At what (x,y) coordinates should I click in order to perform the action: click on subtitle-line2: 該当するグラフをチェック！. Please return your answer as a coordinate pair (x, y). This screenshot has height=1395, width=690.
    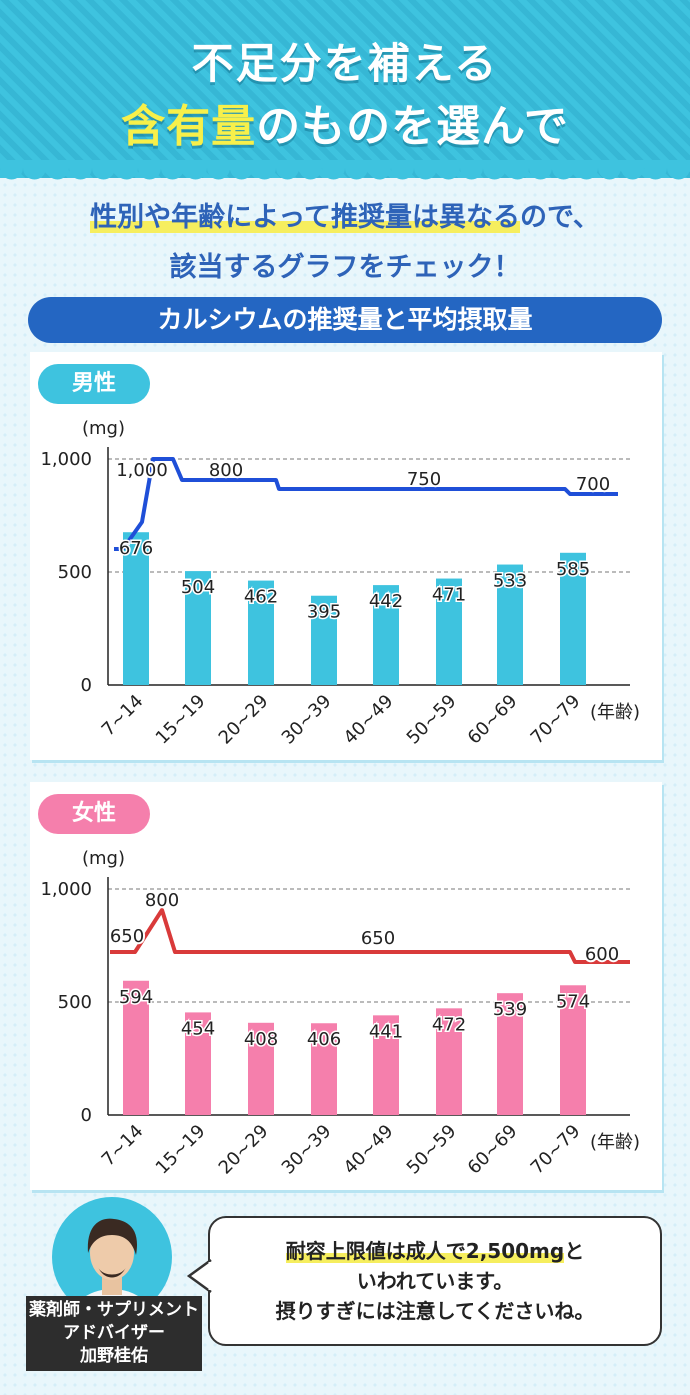
    Looking at the image, I should click on (345, 267).